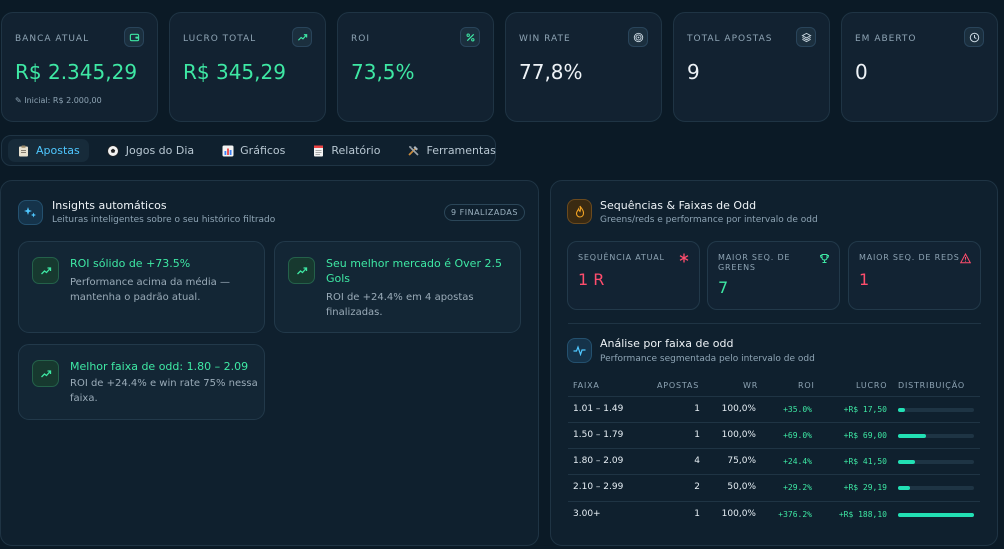  Describe the element at coordinates (865, 435) in the screenshot. I see `cell-lucro: +R$ 69,00` at that location.